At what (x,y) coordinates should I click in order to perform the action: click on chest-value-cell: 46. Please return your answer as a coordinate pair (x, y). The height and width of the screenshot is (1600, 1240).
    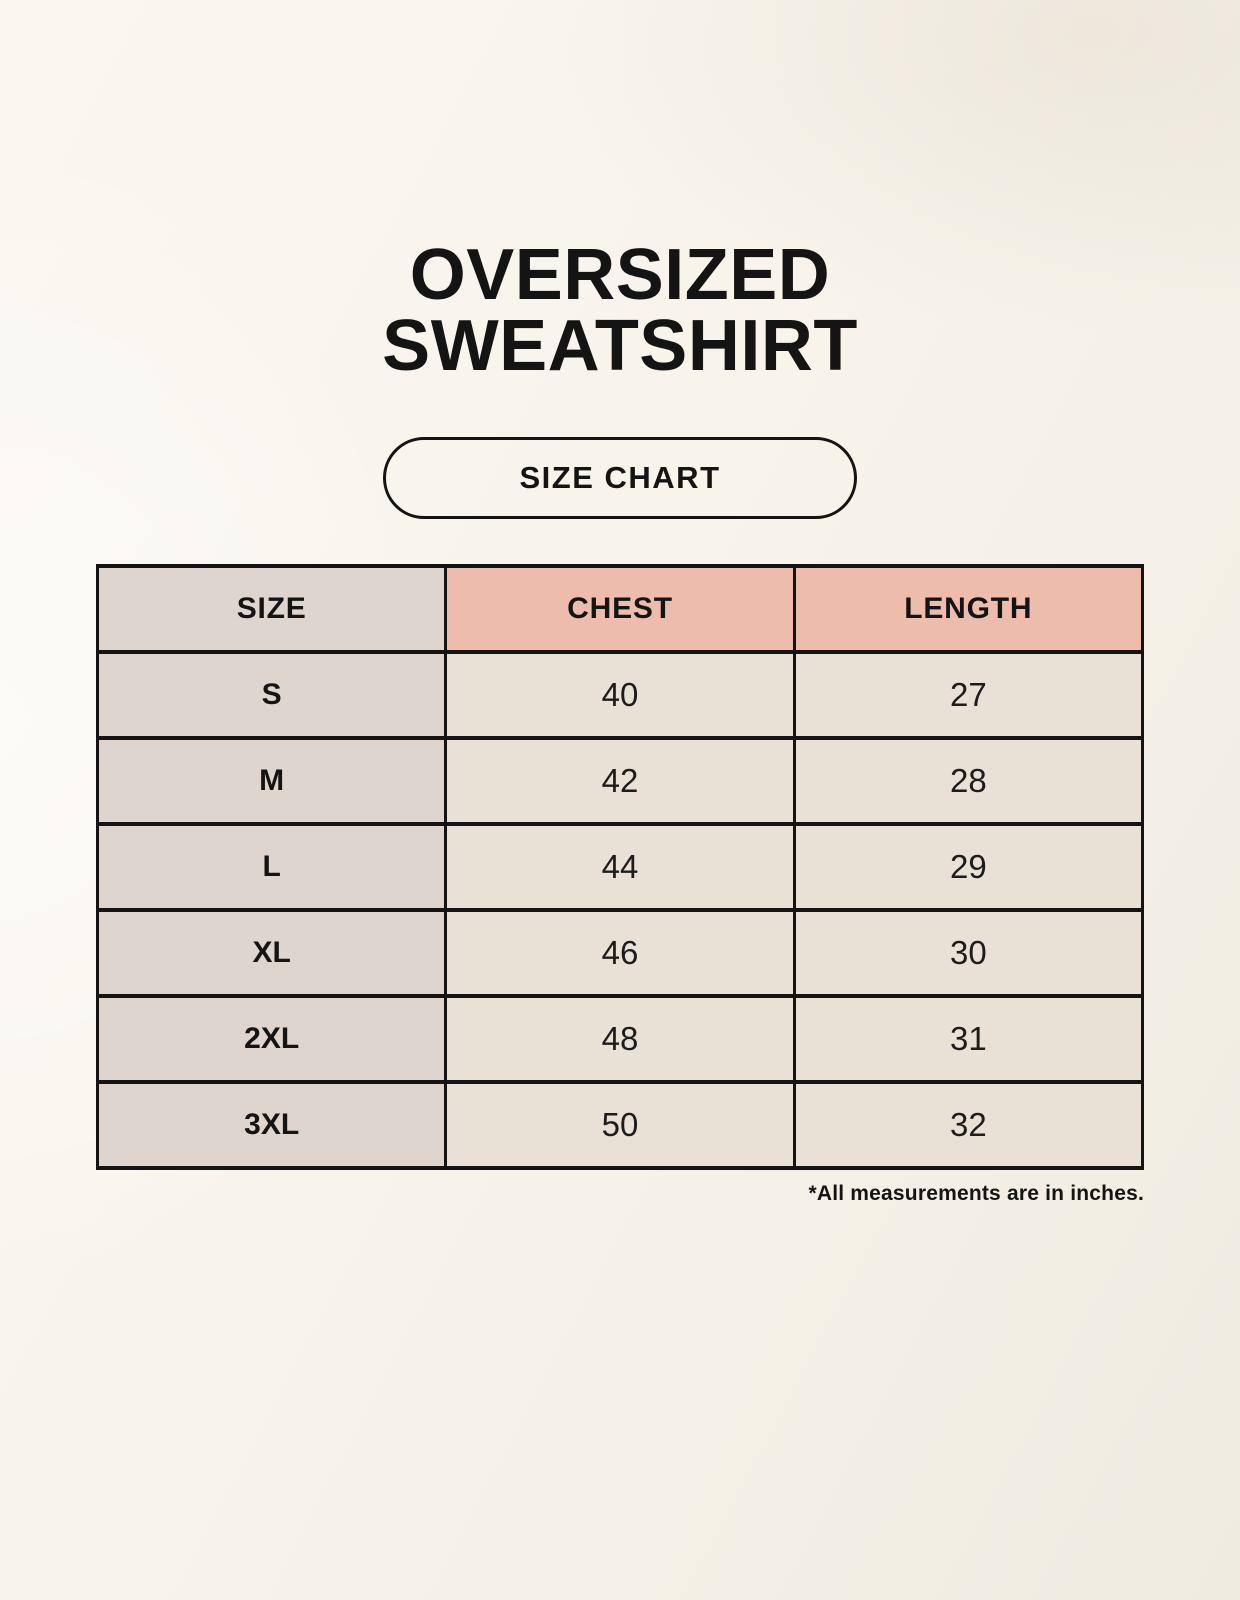
    Looking at the image, I should click on (620, 953).